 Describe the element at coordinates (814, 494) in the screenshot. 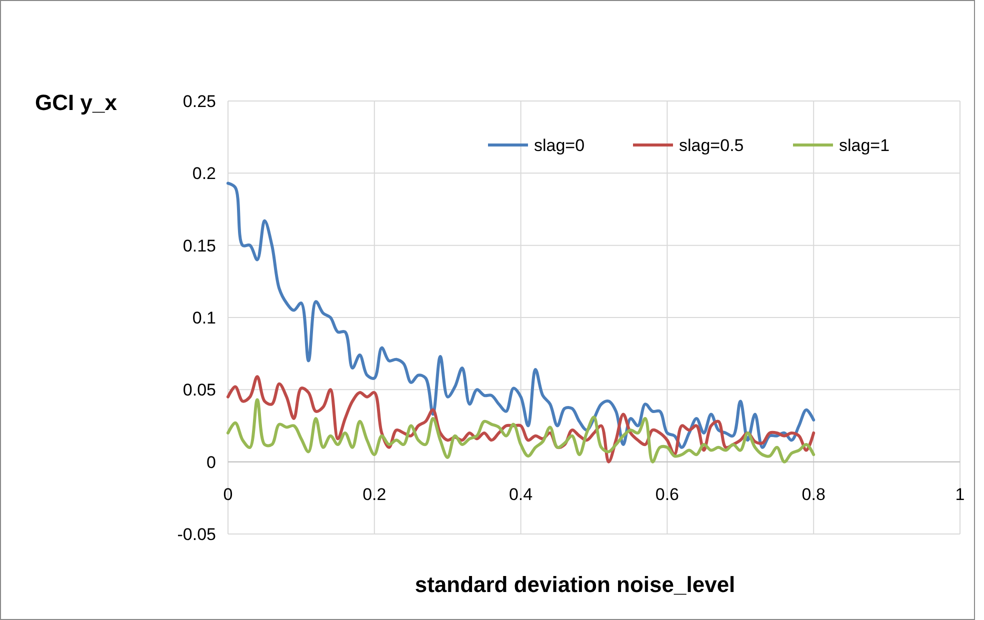

I see `x-tick-label: 0.8` at that location.